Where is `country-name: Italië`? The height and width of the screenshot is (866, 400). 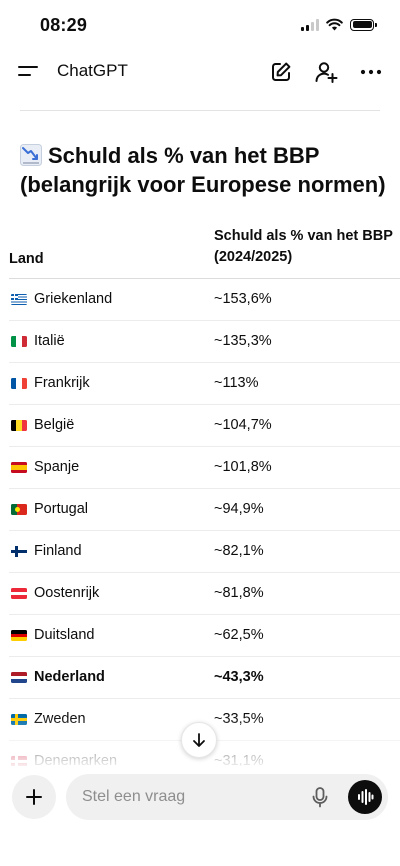 country-name: Italië is located at coordinates (49, 341).